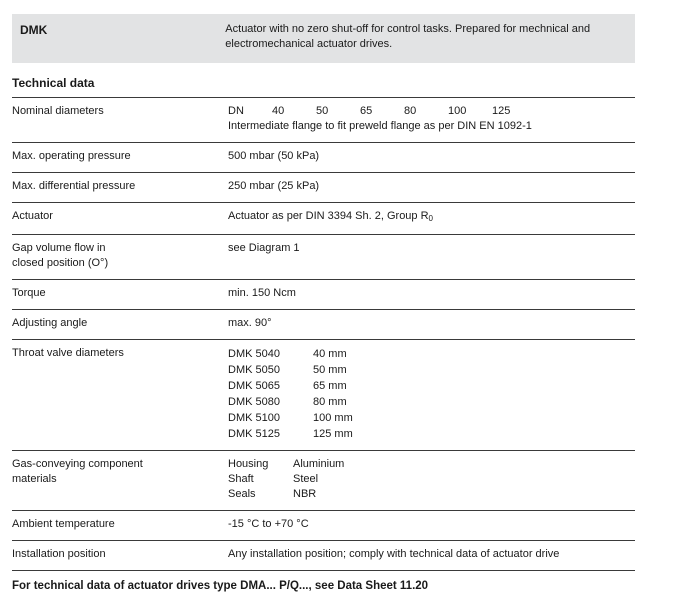 The image size is (681, 592). I want to click on spec-item: Seals NBR, so click(431, 494).